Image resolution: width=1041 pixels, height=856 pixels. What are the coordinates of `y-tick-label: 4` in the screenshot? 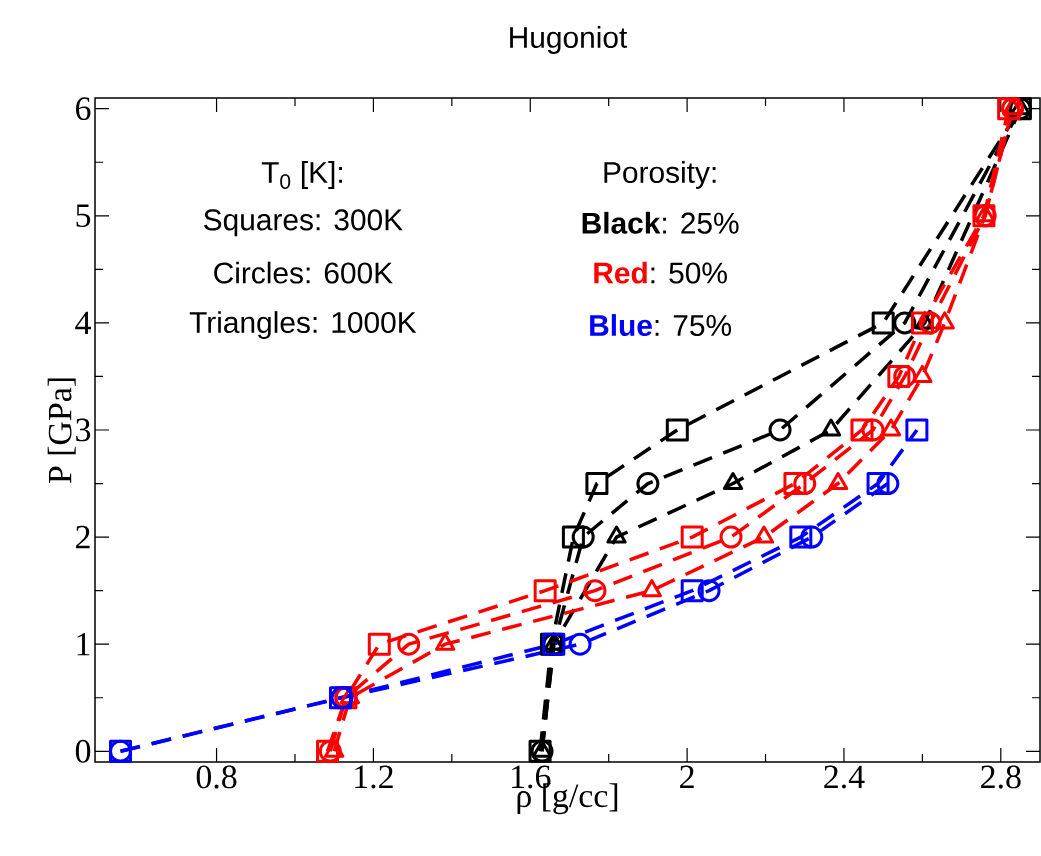 It's located at (83, 323).